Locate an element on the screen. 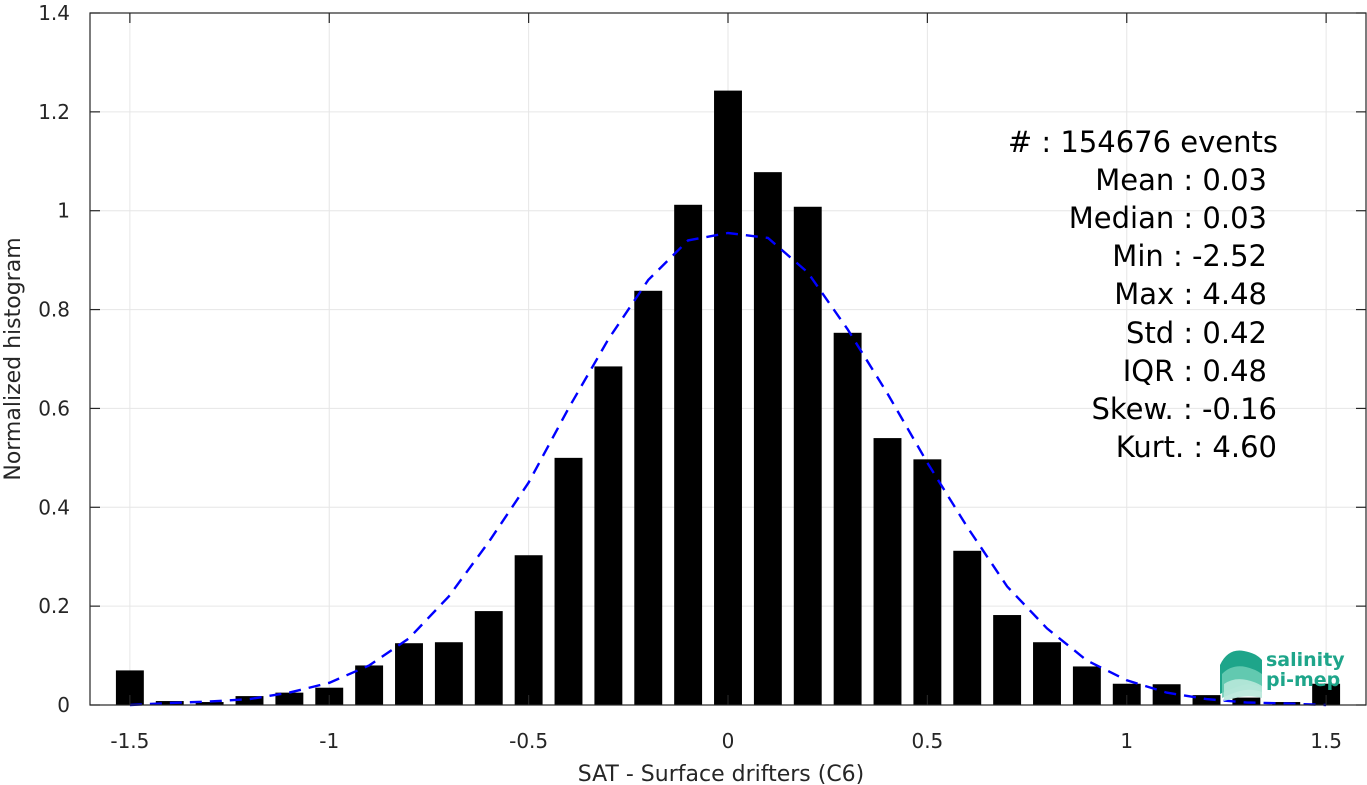 The height and width of the screenshot is (785, 1367). stat-events: # : 154676 events is located at coordinates (1143, 142).